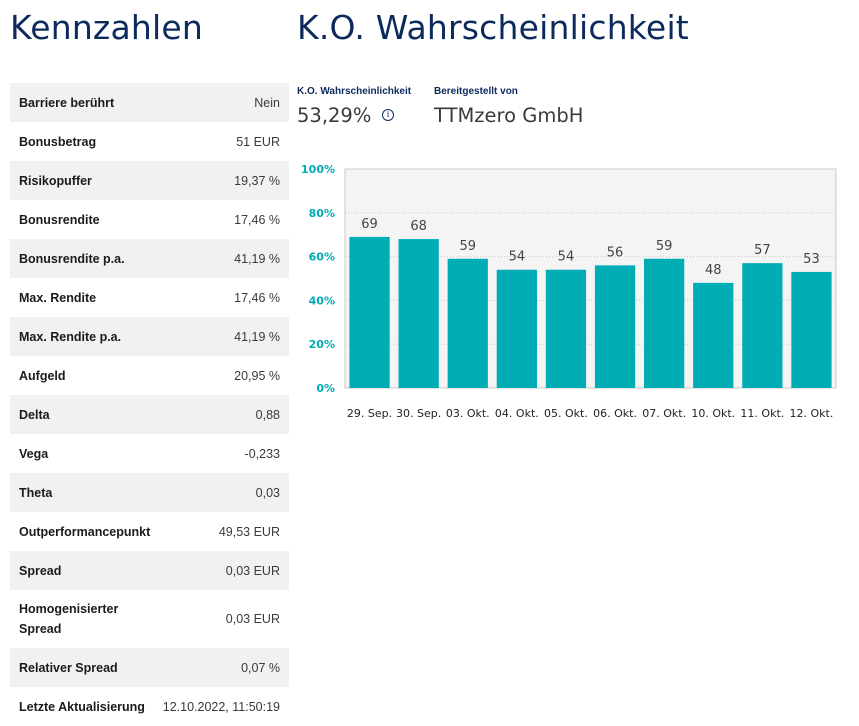 The height and width of the screenshot is (726, 859). I want to click on x-tick-label: 06. Okt., so click(615, 413).